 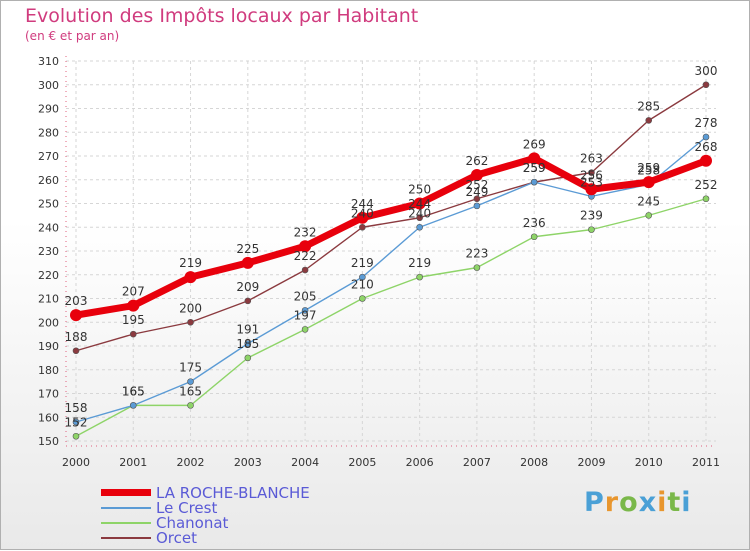 I want to click on data-label: 256, so click(x=591, y=175).